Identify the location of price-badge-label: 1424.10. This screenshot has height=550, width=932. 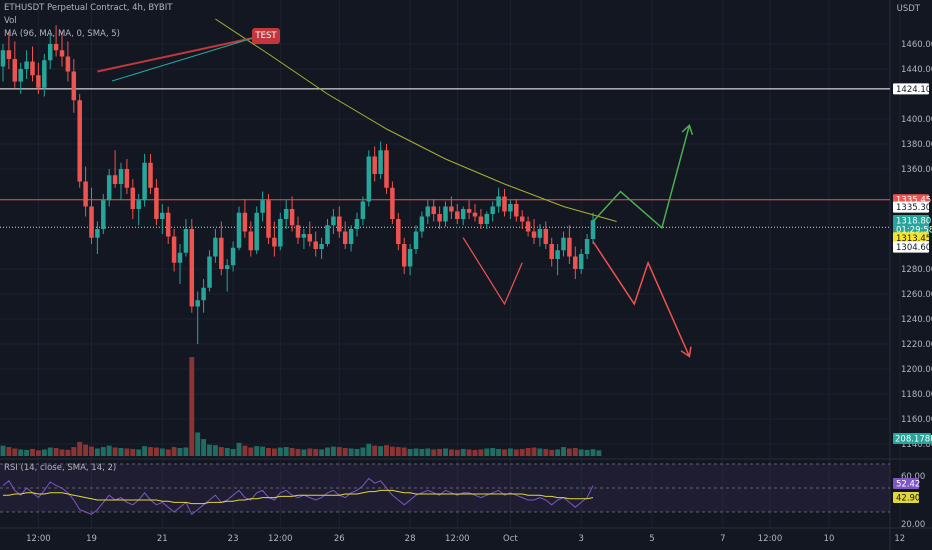
(913, 90).